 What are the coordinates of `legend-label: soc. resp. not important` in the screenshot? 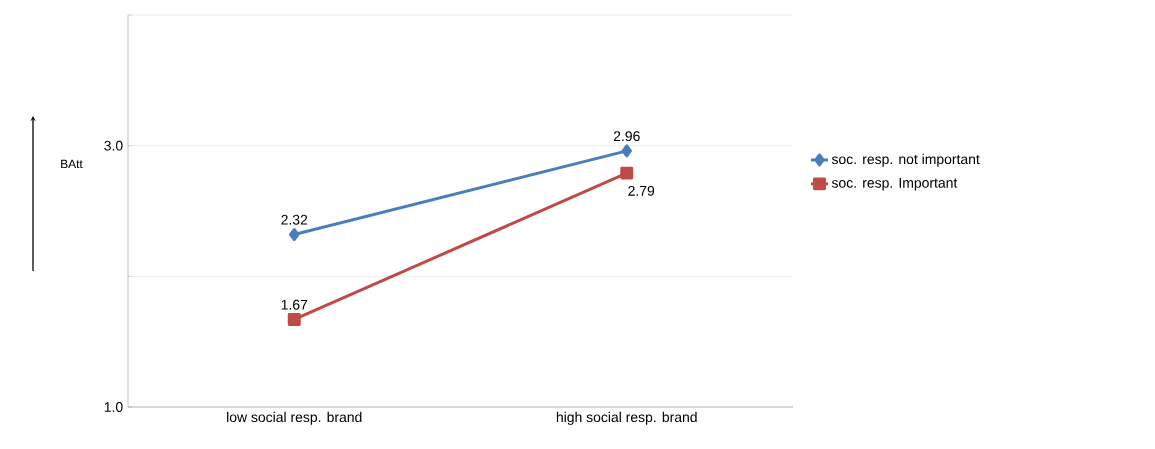 It's located at (905, 160).